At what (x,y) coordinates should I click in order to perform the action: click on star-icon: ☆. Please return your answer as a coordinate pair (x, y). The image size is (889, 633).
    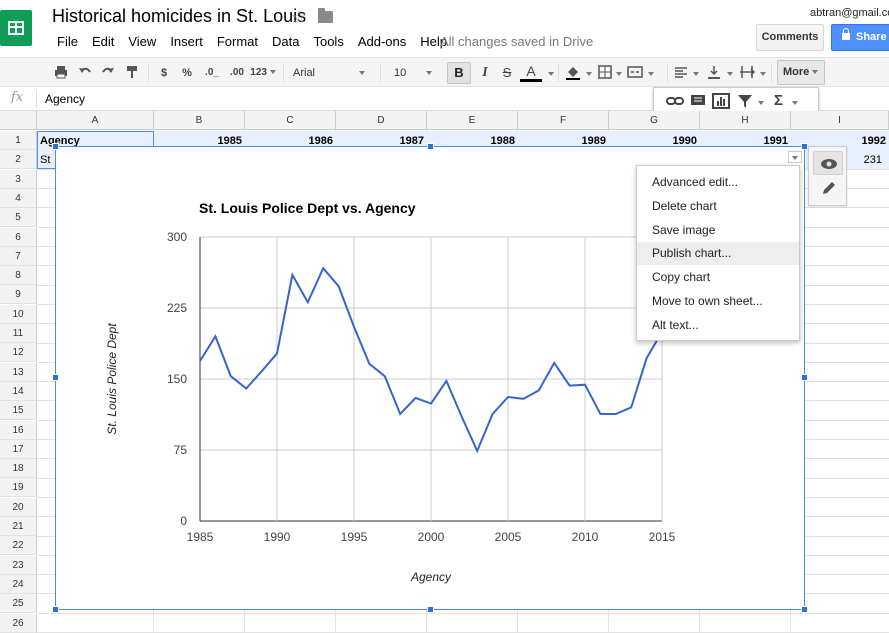
    Looking at the image, I should click on (299, 17).